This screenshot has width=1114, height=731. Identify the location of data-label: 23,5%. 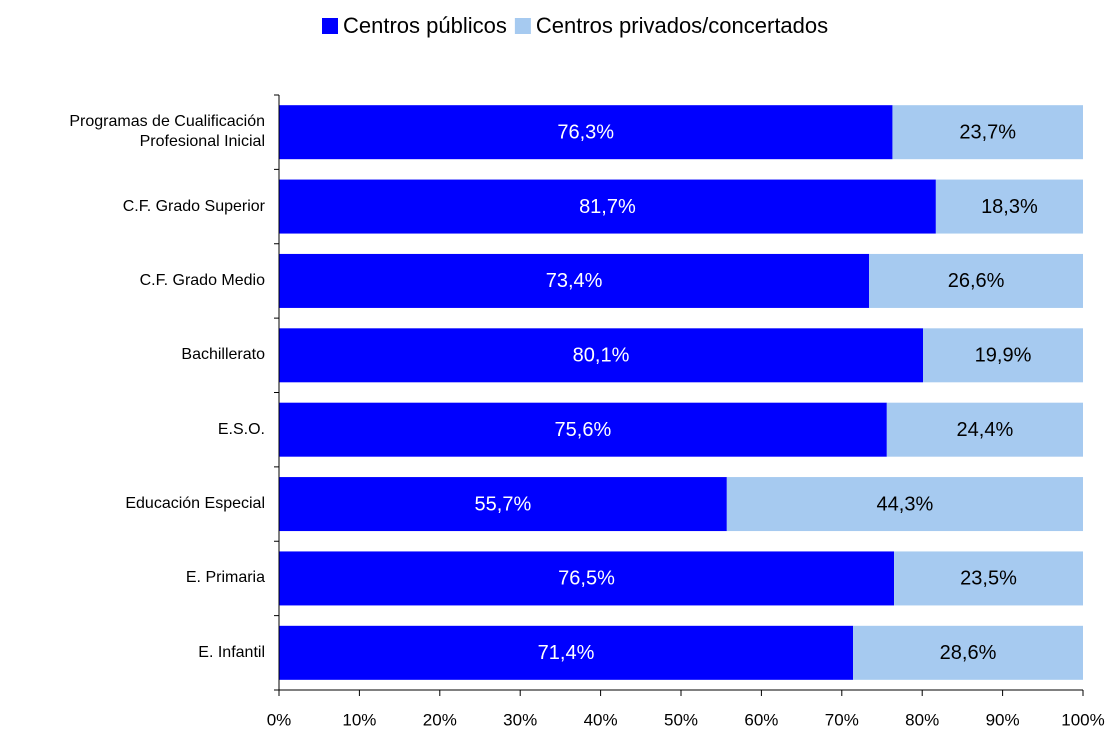
(988, 579).